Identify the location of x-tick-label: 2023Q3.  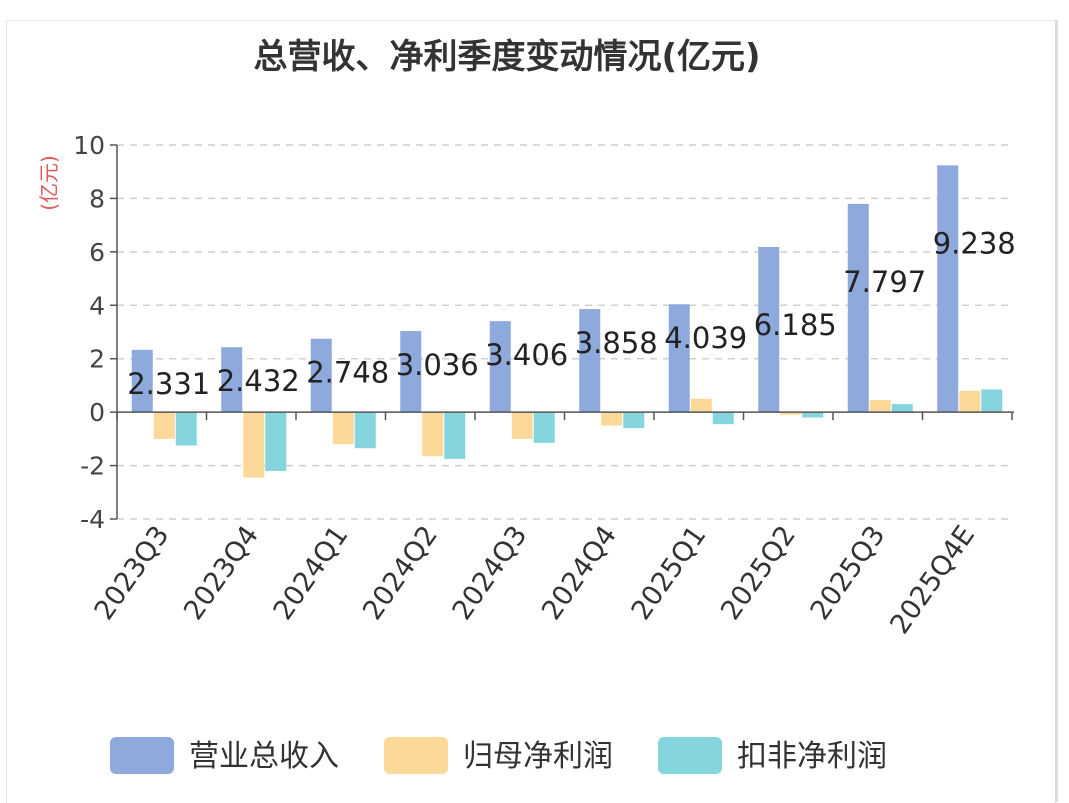
(132, 573).